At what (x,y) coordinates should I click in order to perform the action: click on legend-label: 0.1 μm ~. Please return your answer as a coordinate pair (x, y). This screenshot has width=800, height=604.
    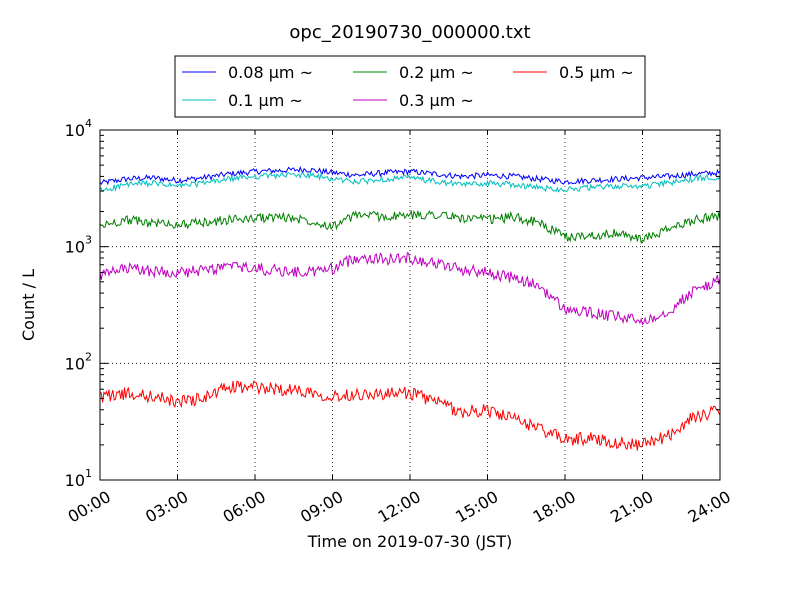
    Looking at the image, I should click on (265, 100).